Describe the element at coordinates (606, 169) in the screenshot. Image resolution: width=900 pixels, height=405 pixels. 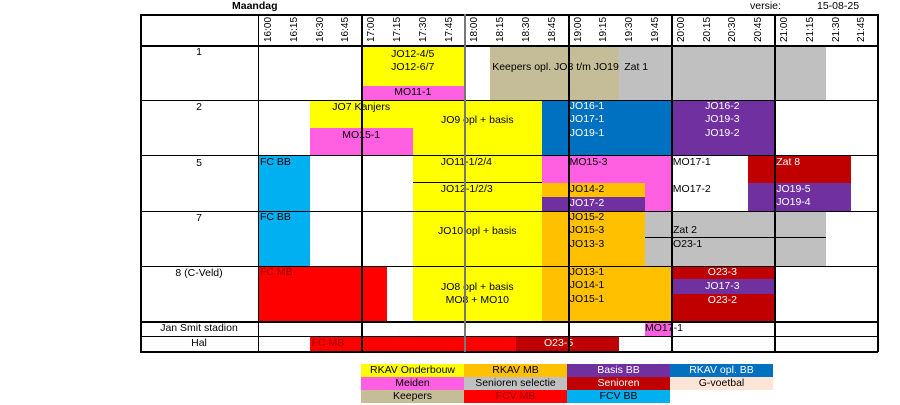
I see `slot-mo15-3: MO15-3` at that location.